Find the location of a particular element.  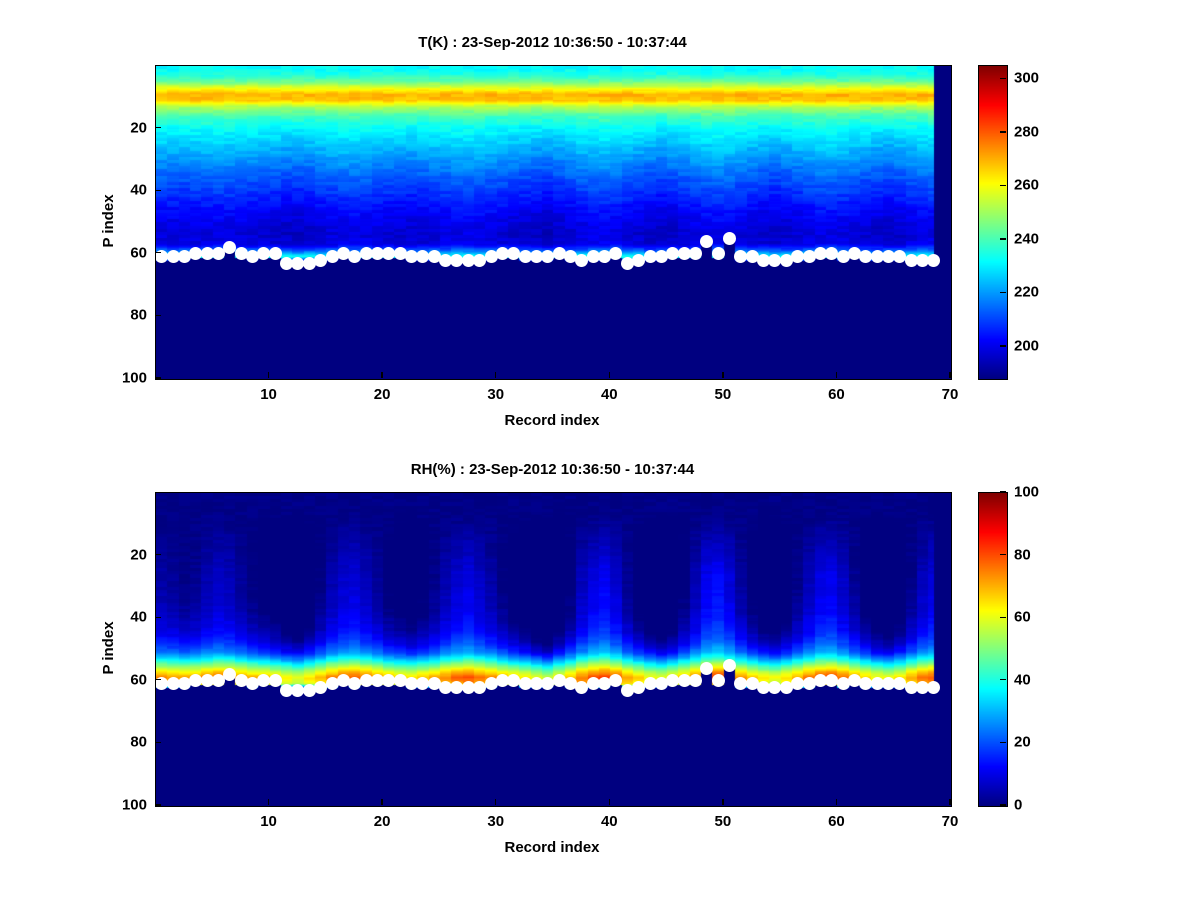

x-axis-label-temperature: Record index is located at coordinates (552, 420).